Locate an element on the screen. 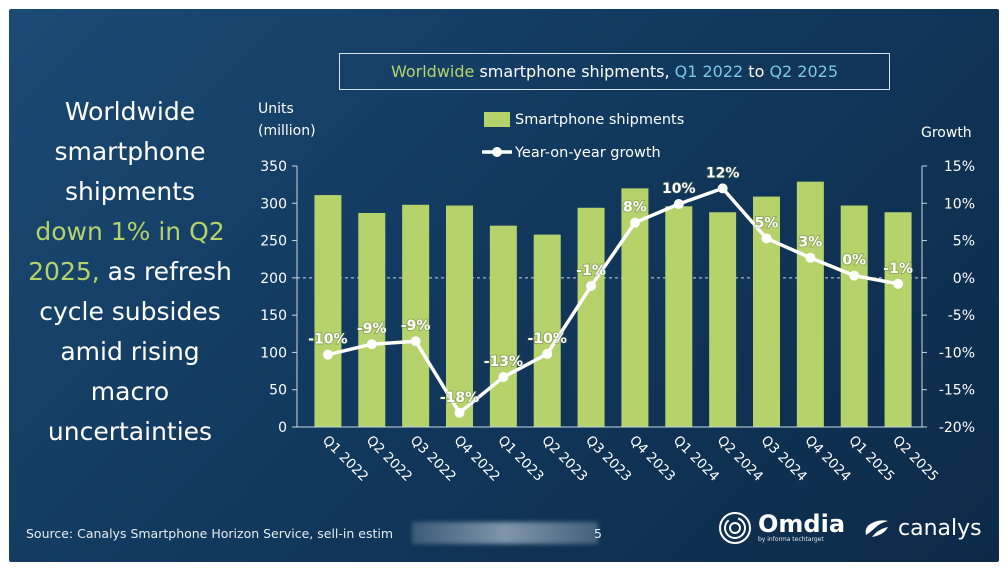  growth-data-label: -9% is located at coordinates (372, 329).